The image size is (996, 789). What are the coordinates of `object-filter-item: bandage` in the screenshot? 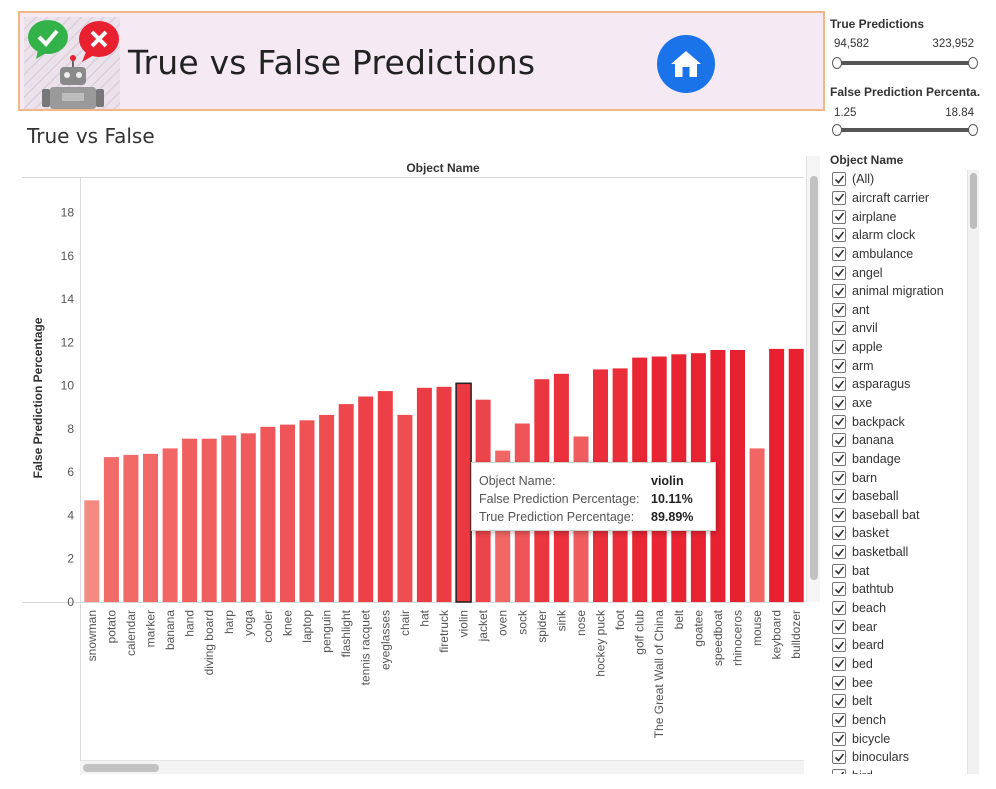 It's located at (900, 459).